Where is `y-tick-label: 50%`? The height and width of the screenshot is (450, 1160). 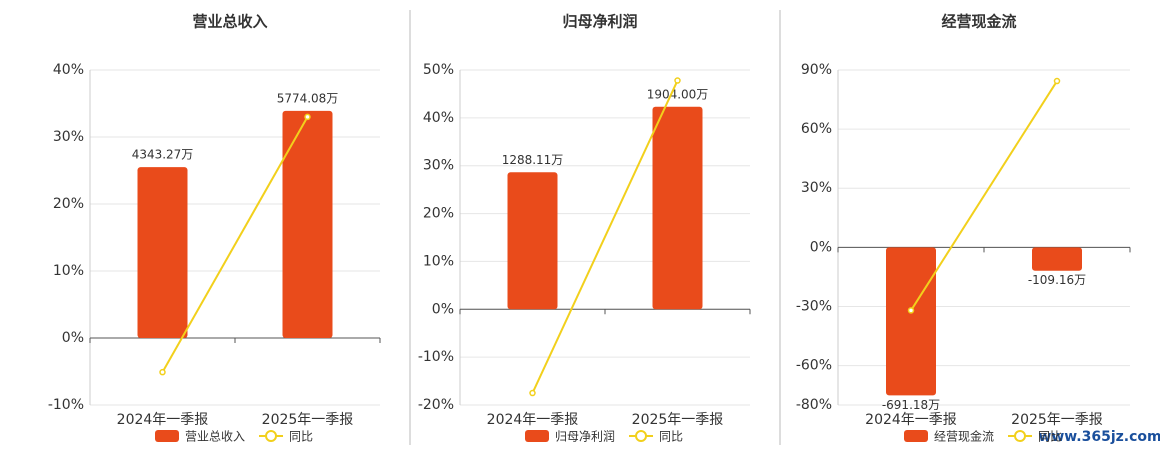 y-tick-label: 50% is located at coordinates (438, 70).